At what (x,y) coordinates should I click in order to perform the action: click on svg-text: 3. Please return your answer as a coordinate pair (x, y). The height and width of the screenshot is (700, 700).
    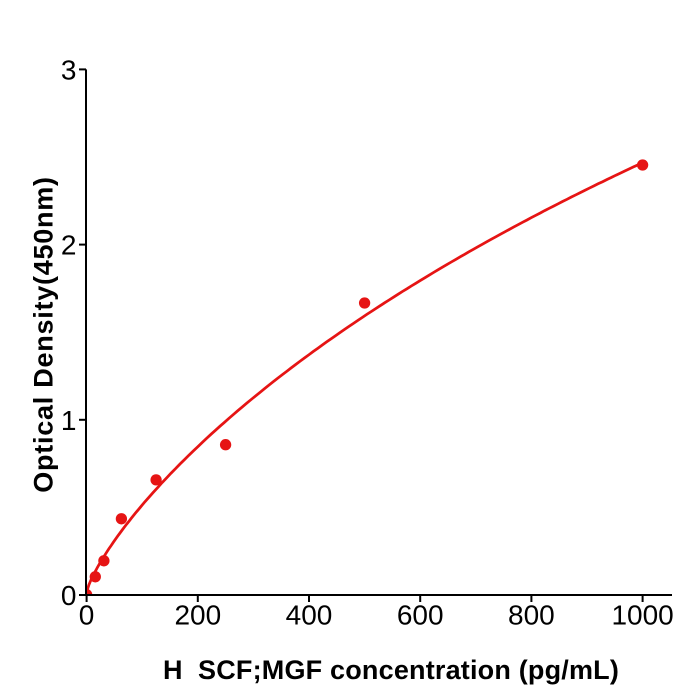
    Looking at the image, I should click on (69, 69).